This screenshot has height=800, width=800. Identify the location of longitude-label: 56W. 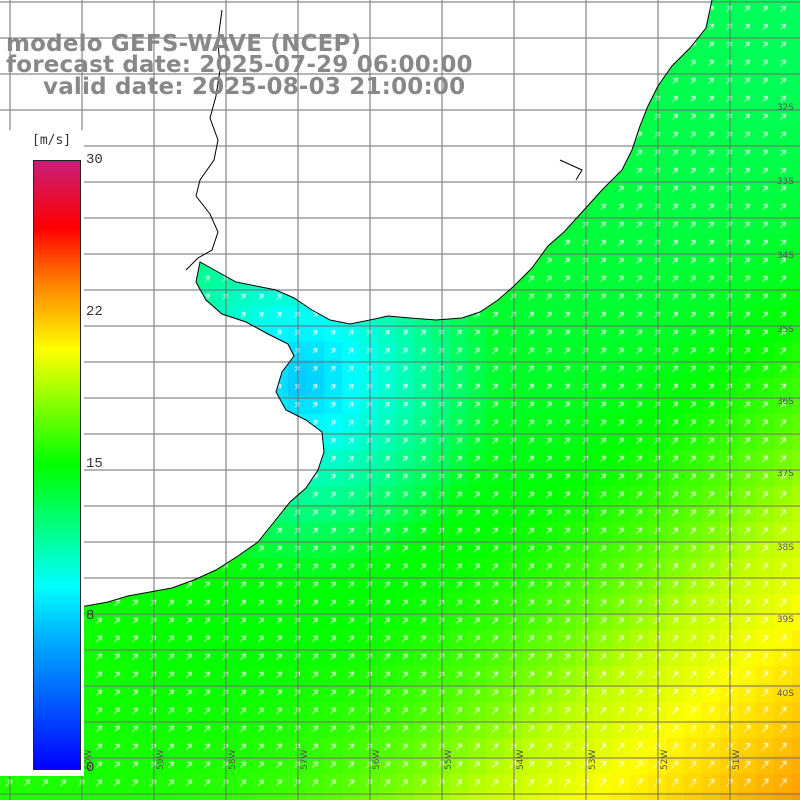
(377, 759).